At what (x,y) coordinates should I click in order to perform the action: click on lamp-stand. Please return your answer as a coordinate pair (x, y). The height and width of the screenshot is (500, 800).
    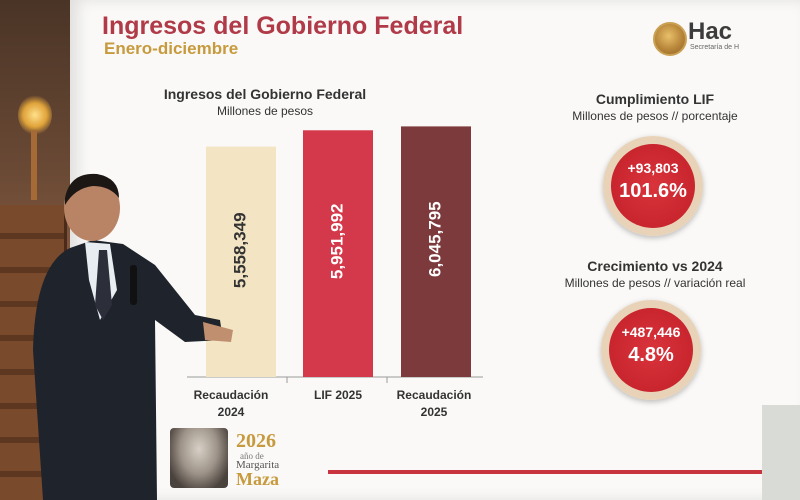
    Looking at the image, I should click on (34, 165).